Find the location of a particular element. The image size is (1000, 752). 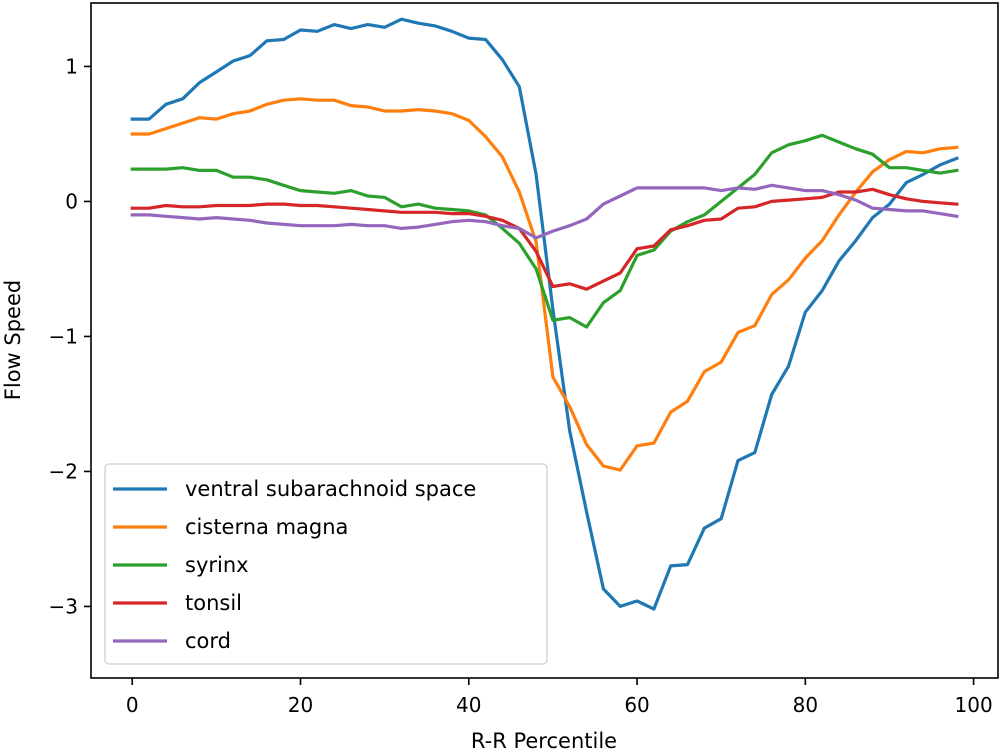

y-tick-label: 0 is located at coordinates (71, 201).